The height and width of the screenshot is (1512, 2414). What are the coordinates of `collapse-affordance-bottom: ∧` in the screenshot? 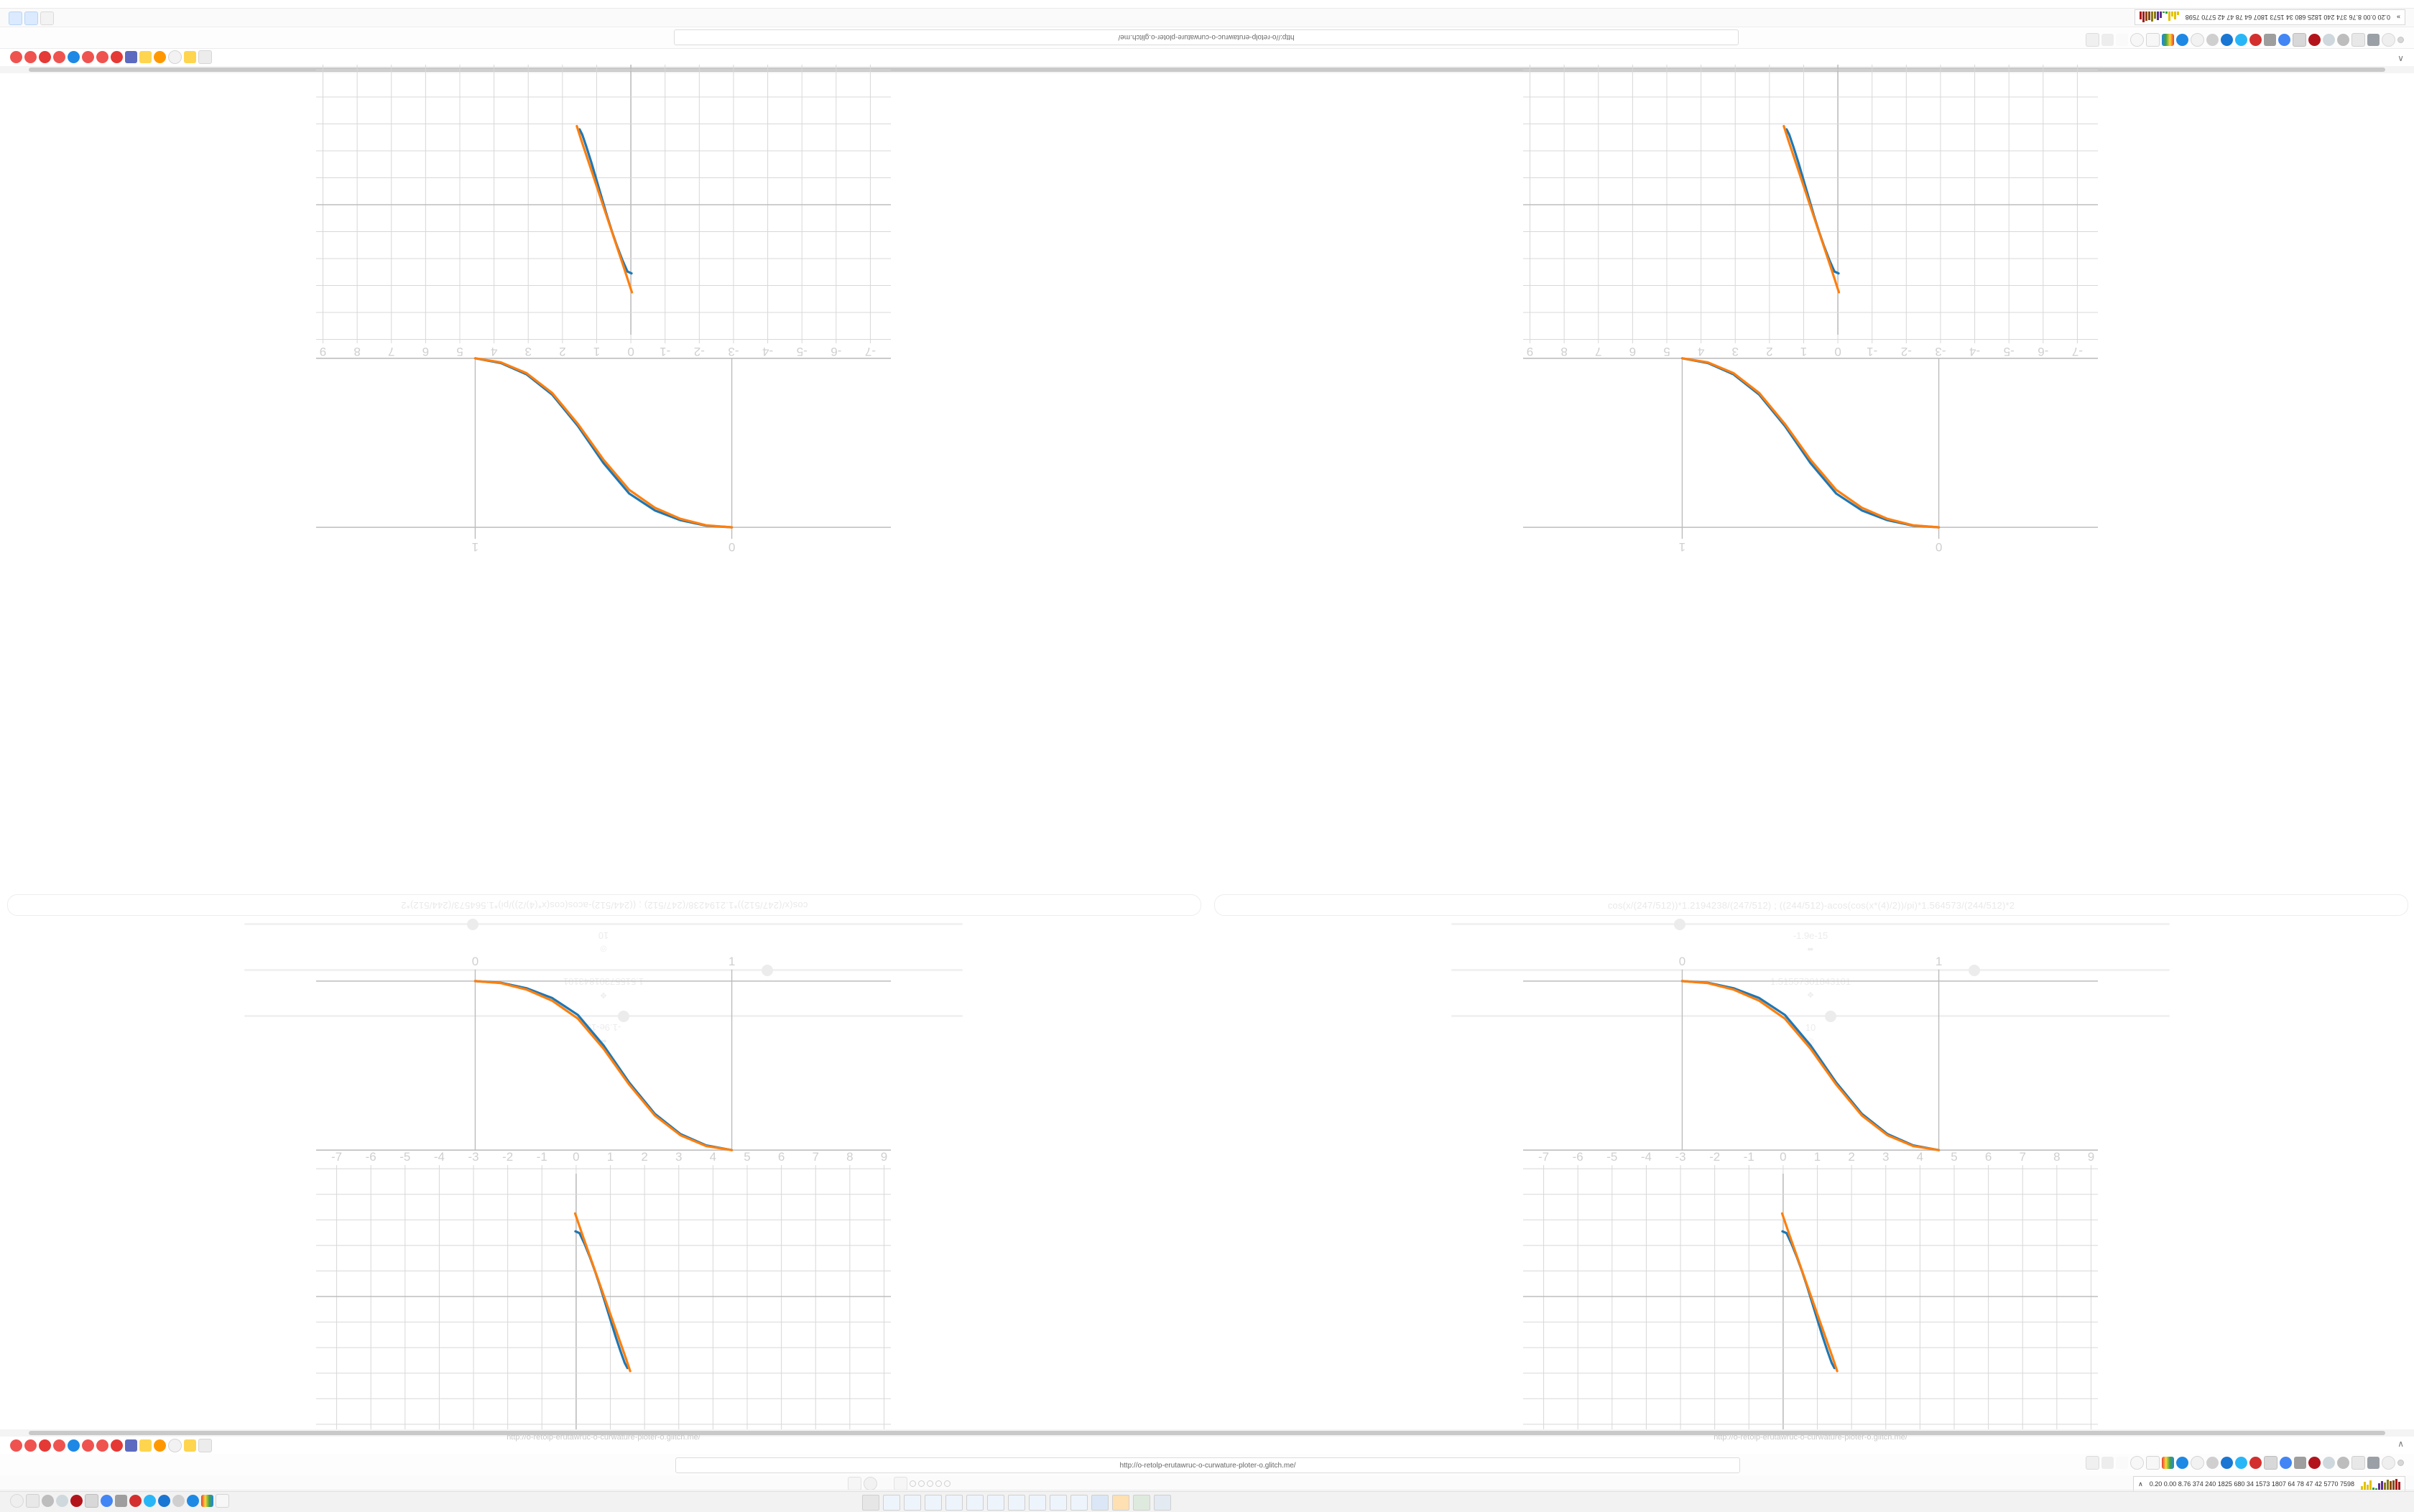 It's located at (2400, 1444).